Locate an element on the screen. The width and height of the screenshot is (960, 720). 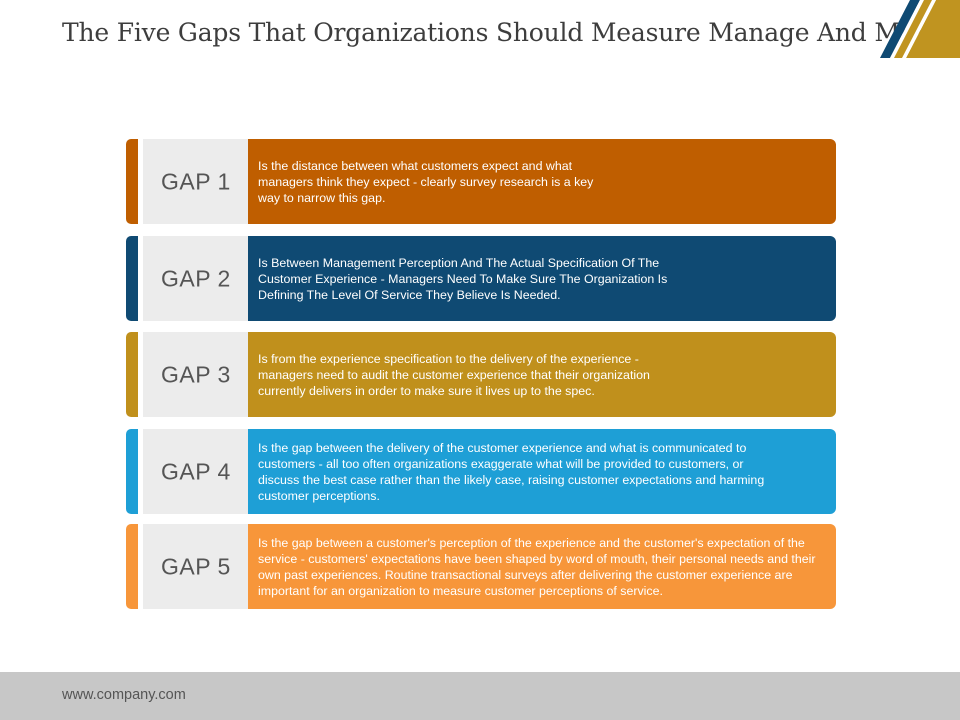
gap-label: GAP 1 is located at coordinates (196, 181).